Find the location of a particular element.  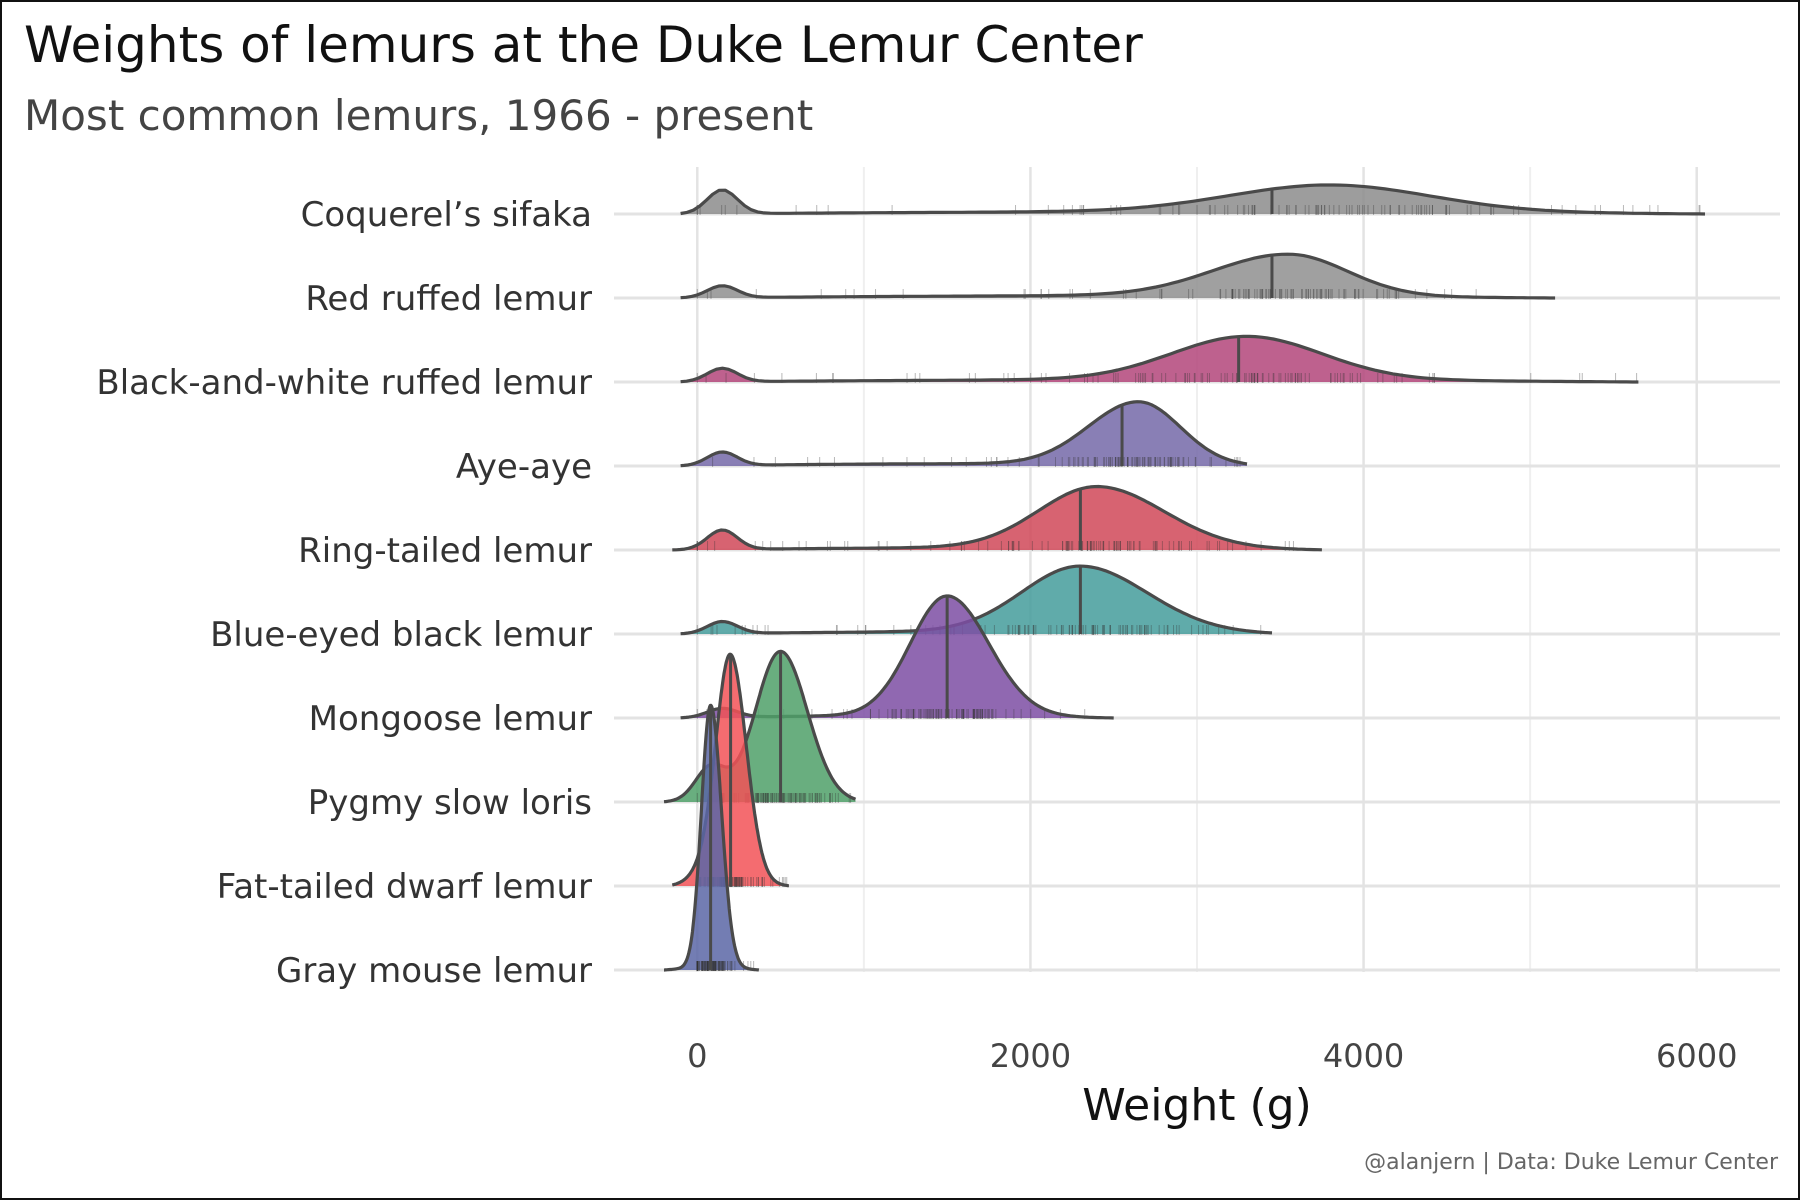

caption: @alanjern | Data: Duke Lemur Center is located at coordinates (1571, 1162).